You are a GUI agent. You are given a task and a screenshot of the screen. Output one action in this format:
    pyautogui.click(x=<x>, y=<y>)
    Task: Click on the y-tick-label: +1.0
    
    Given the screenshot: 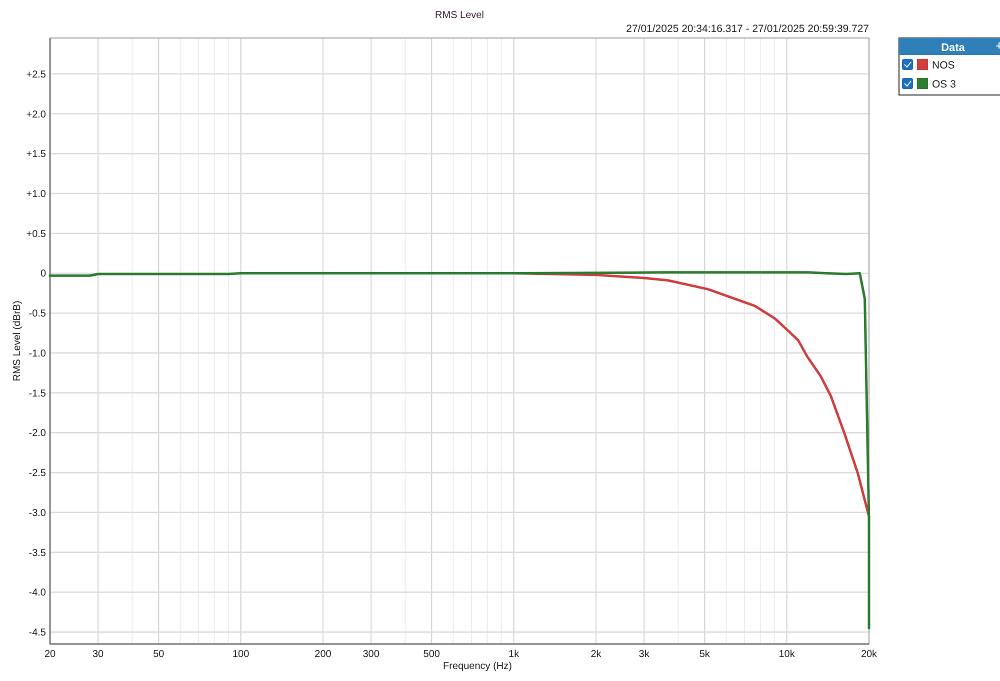 What is the action you would take?
    pyautogui.click(x=36, y=194)
    